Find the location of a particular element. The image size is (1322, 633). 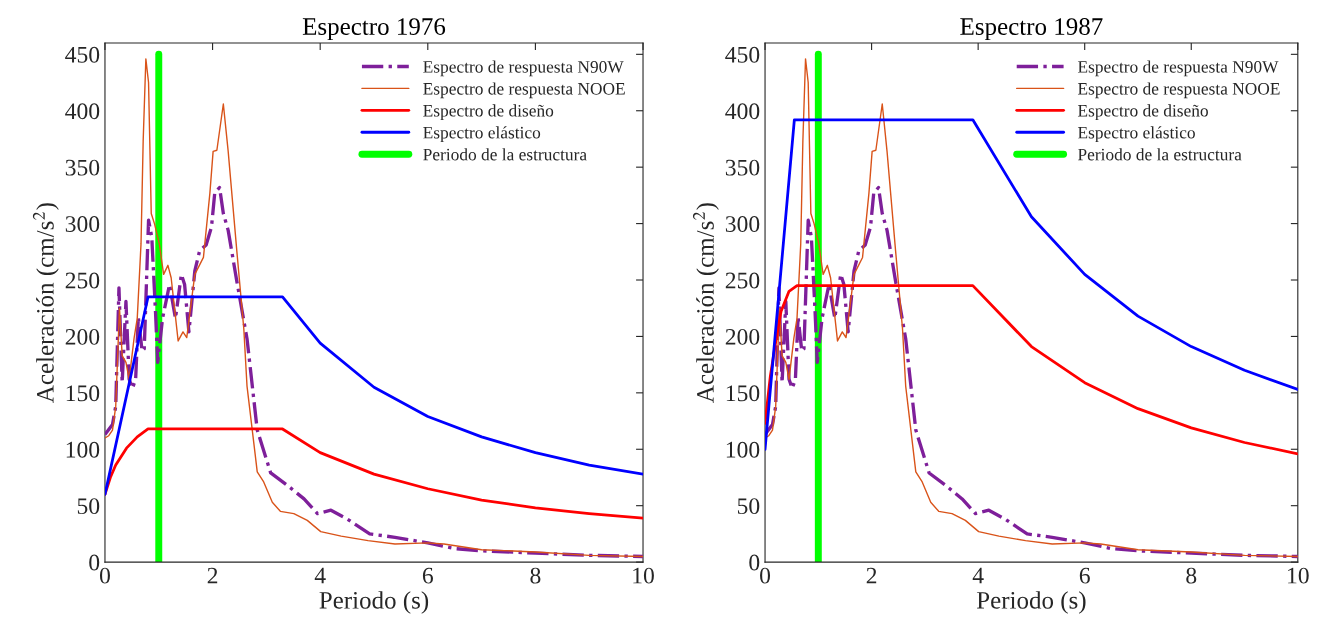

x-tick-label: 0 is located at coordinates (765, 575).